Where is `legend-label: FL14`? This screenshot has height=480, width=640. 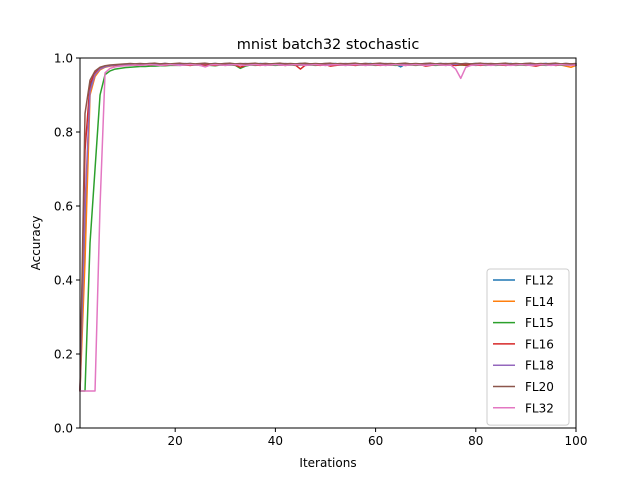 legend-label: FL14 is located at coordinates (539, 302).